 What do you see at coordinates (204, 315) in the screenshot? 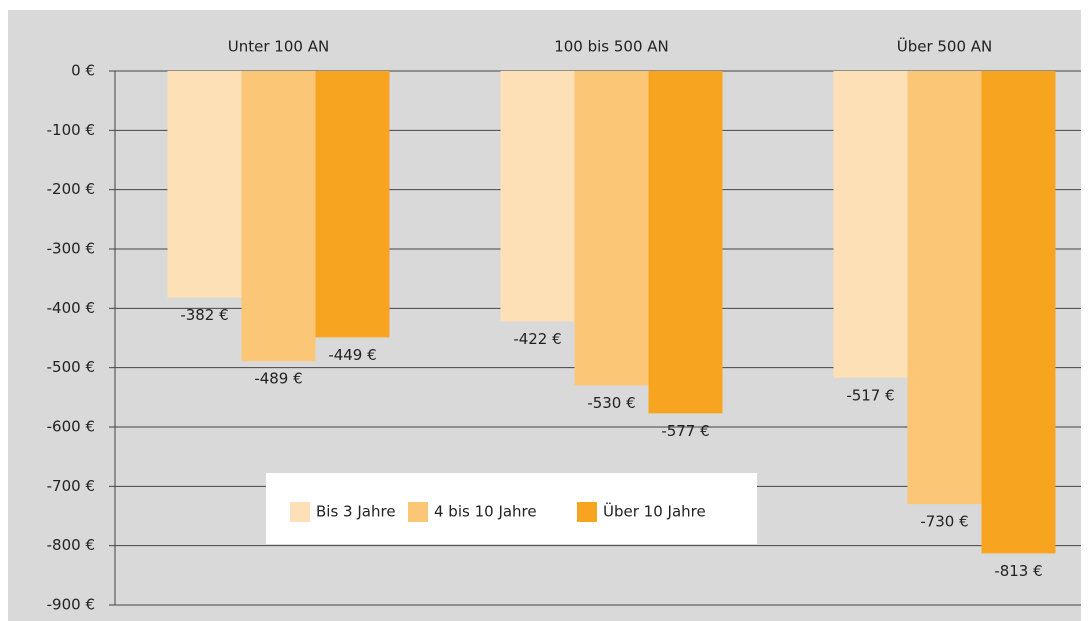
I see `value-label: -382 €` at bounding box center [204, 315].